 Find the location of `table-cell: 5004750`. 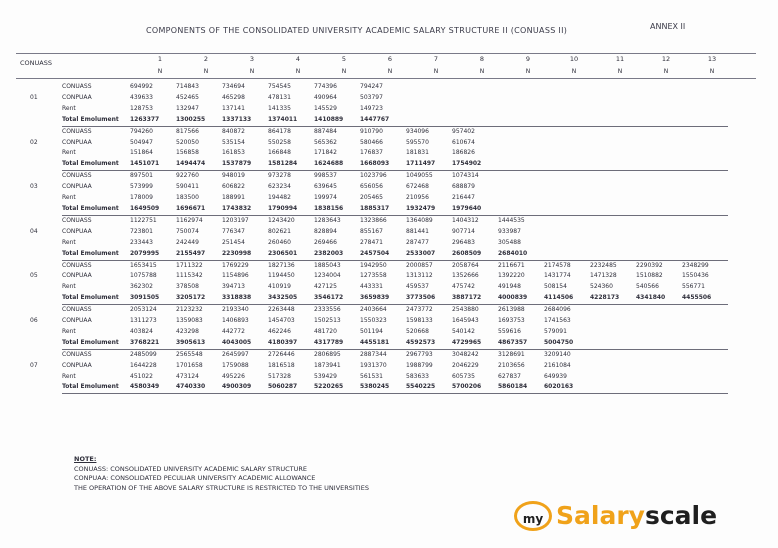

table-cell: 5004750 is located at coordinates (567, 343).